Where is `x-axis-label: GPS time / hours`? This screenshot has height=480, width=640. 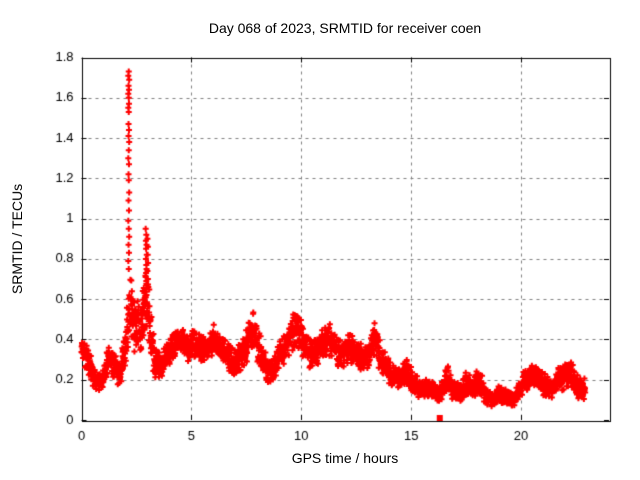
x-axis-label: GPS time / hours is located at coordinates (345, 458).